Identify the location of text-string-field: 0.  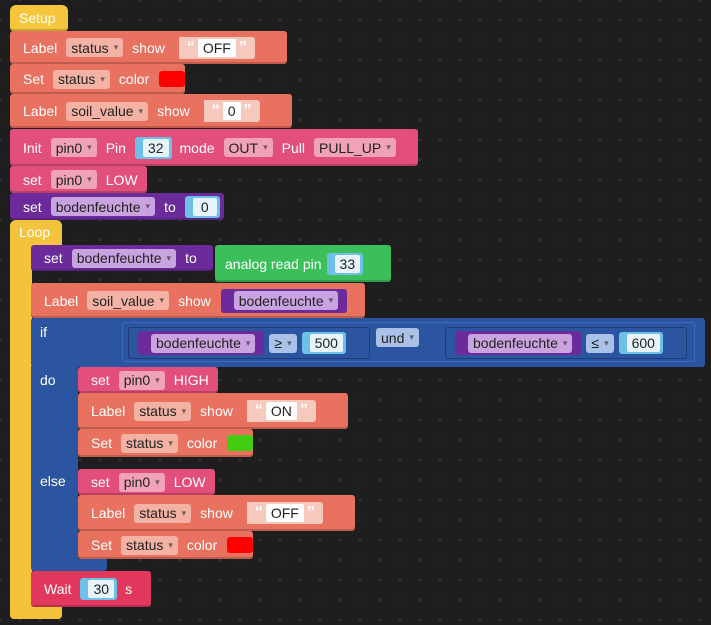
(231, 111).